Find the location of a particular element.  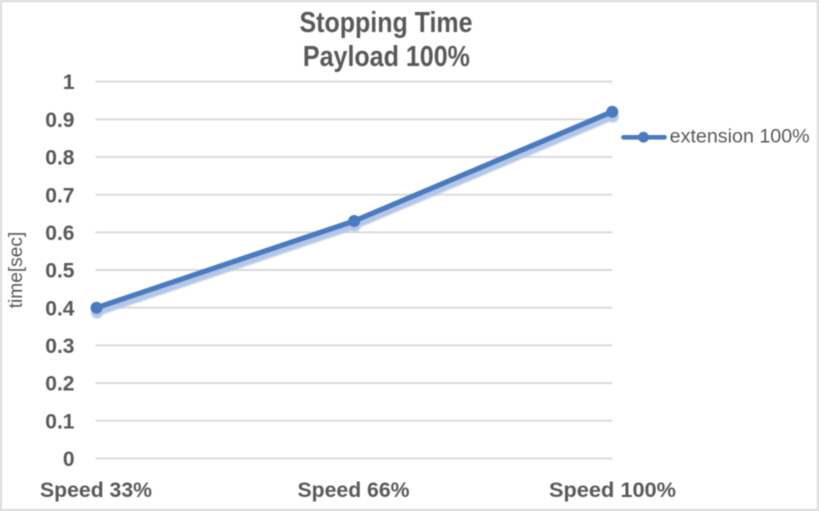

svg-text: 0.9 is located at coordinates (59, 120).